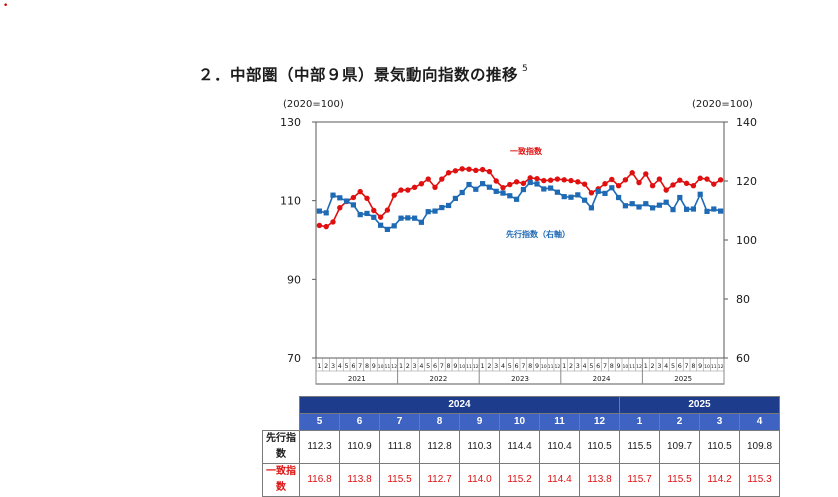  Describe the element at coordinates (599, 422) in the screenshot. I see `table-month-header: 12` at that location.